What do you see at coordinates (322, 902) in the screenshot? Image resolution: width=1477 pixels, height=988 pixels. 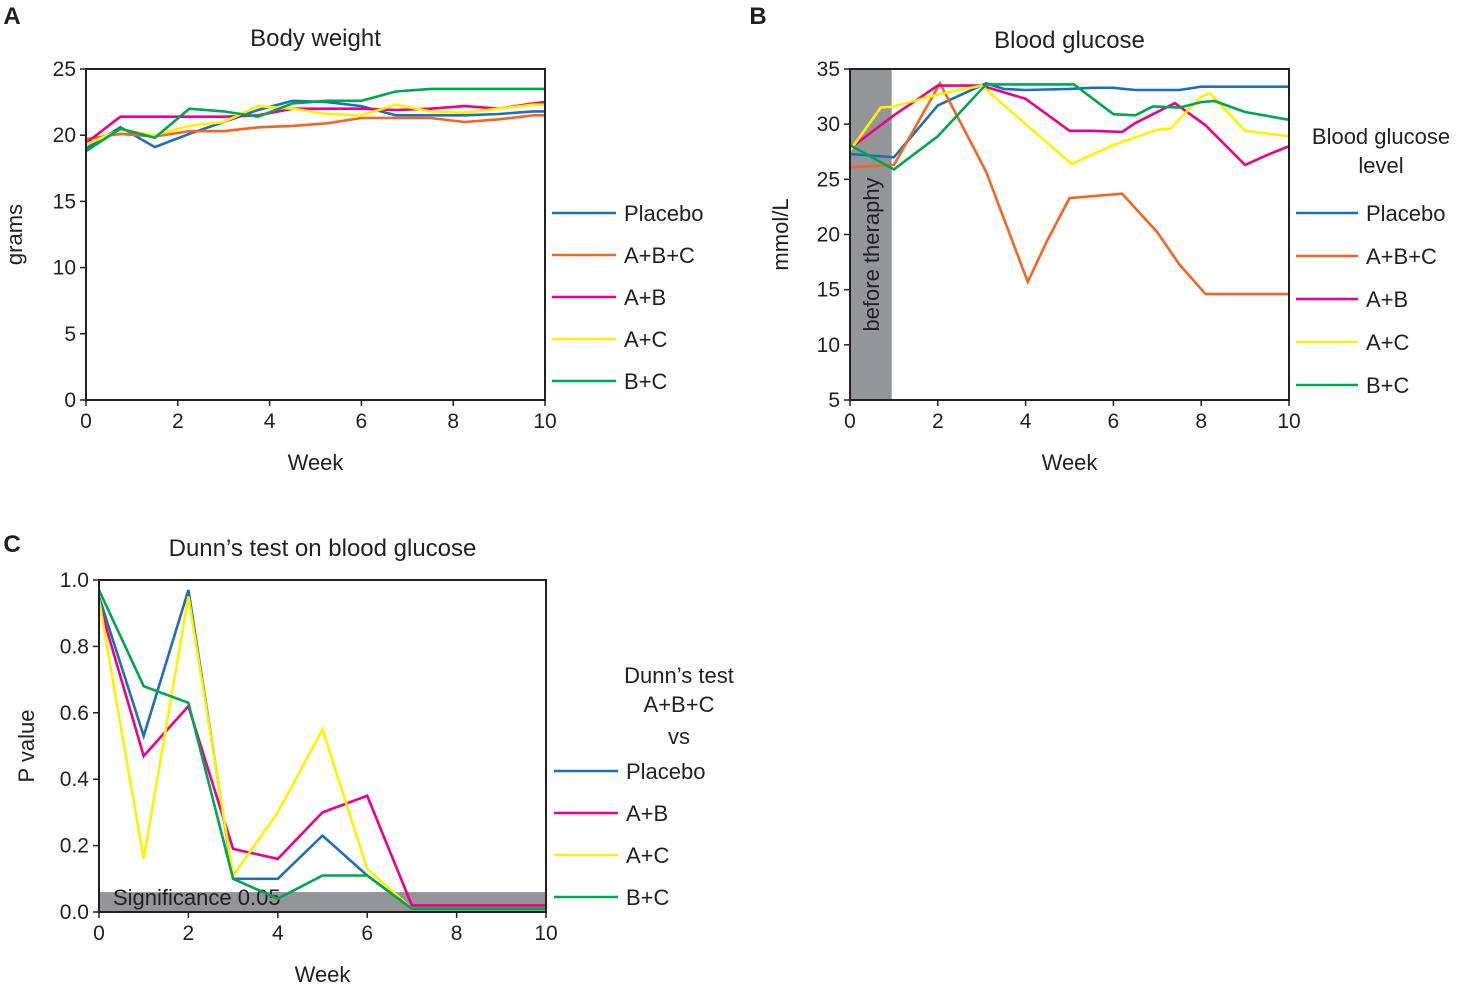 I see `shaded-region-significance` at bounding box center [322, 902].